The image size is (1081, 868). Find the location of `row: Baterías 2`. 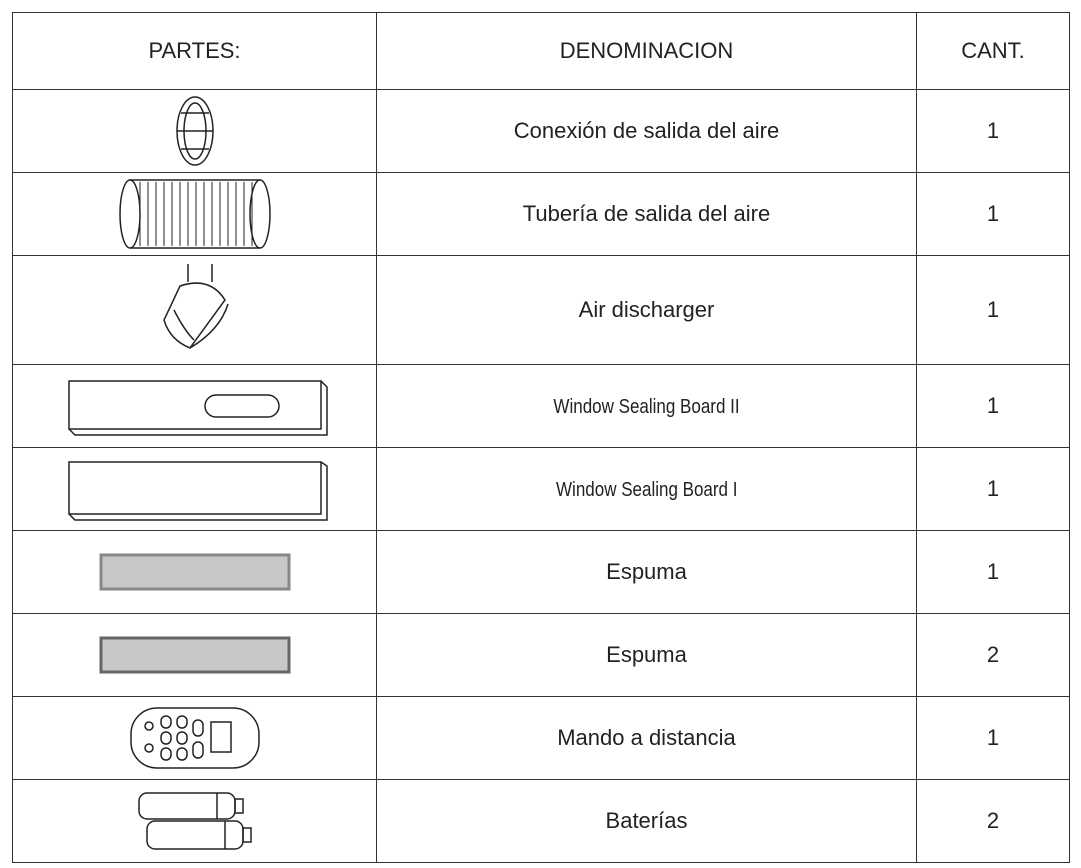

row: Baterías 2 is located at coordinates (541, 821).